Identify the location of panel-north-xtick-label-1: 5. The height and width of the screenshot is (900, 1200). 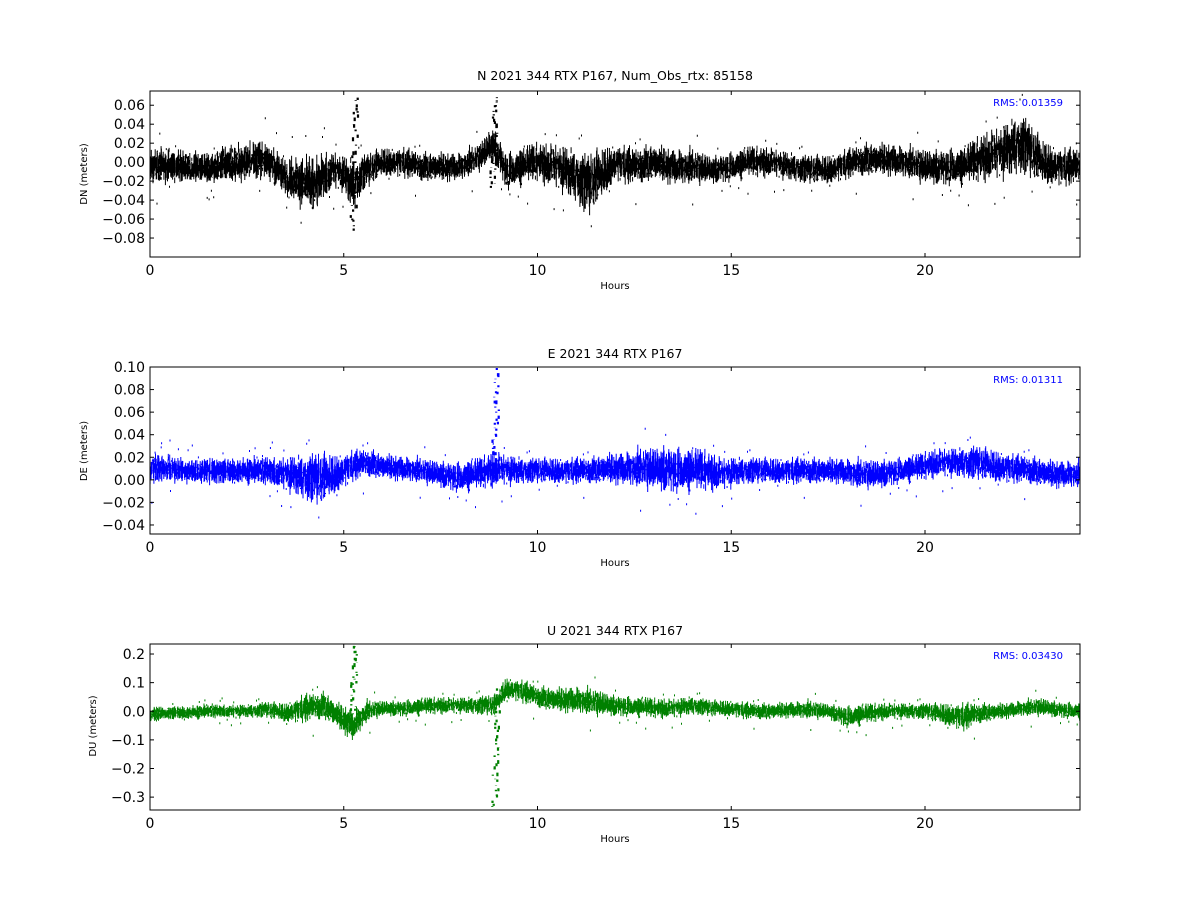
(343, 271).